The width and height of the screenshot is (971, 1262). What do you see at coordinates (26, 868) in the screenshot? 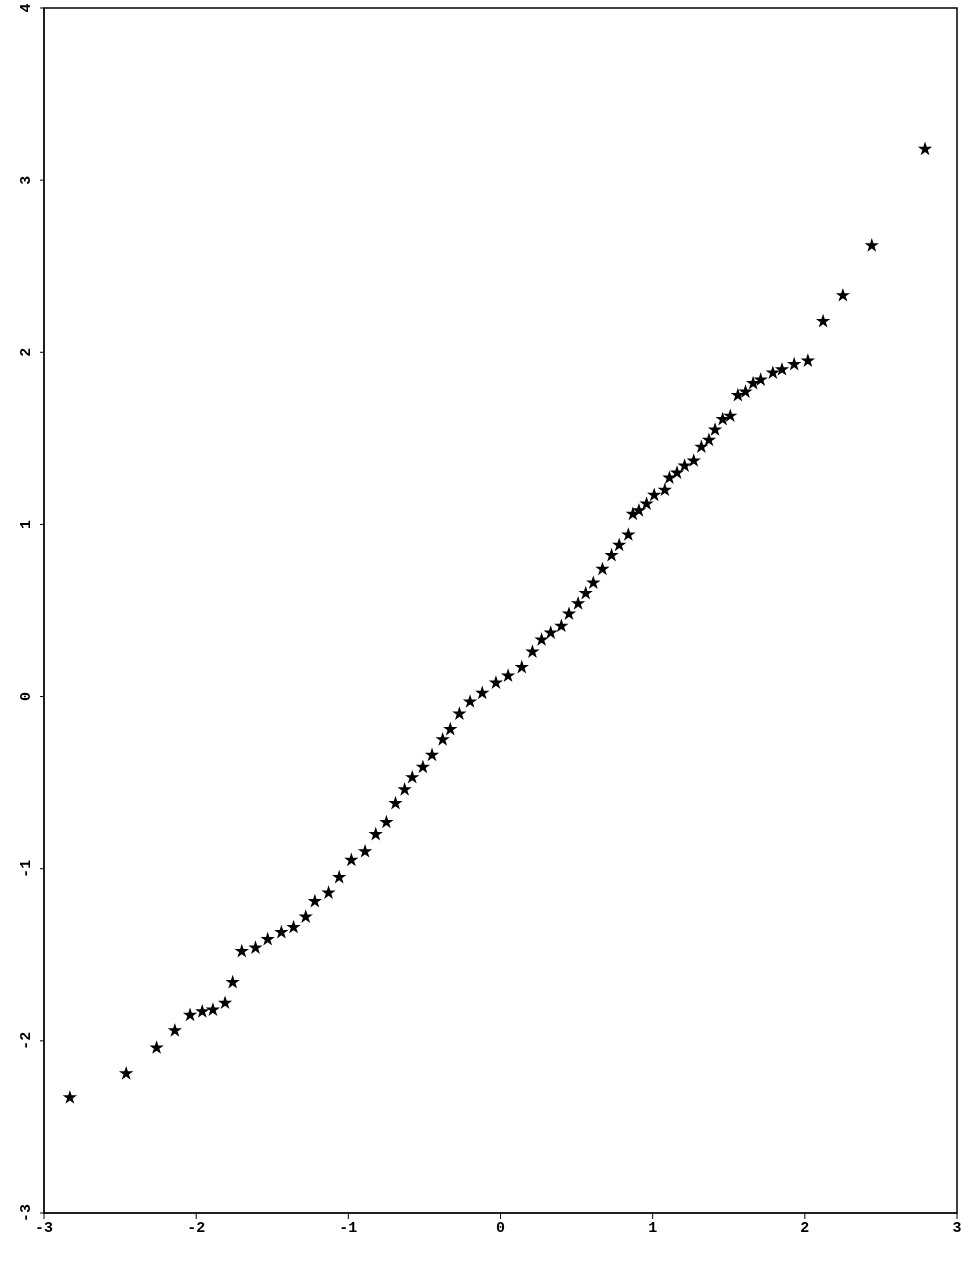
I see `y-tick-label: -1` at bounding box center [26, 868].